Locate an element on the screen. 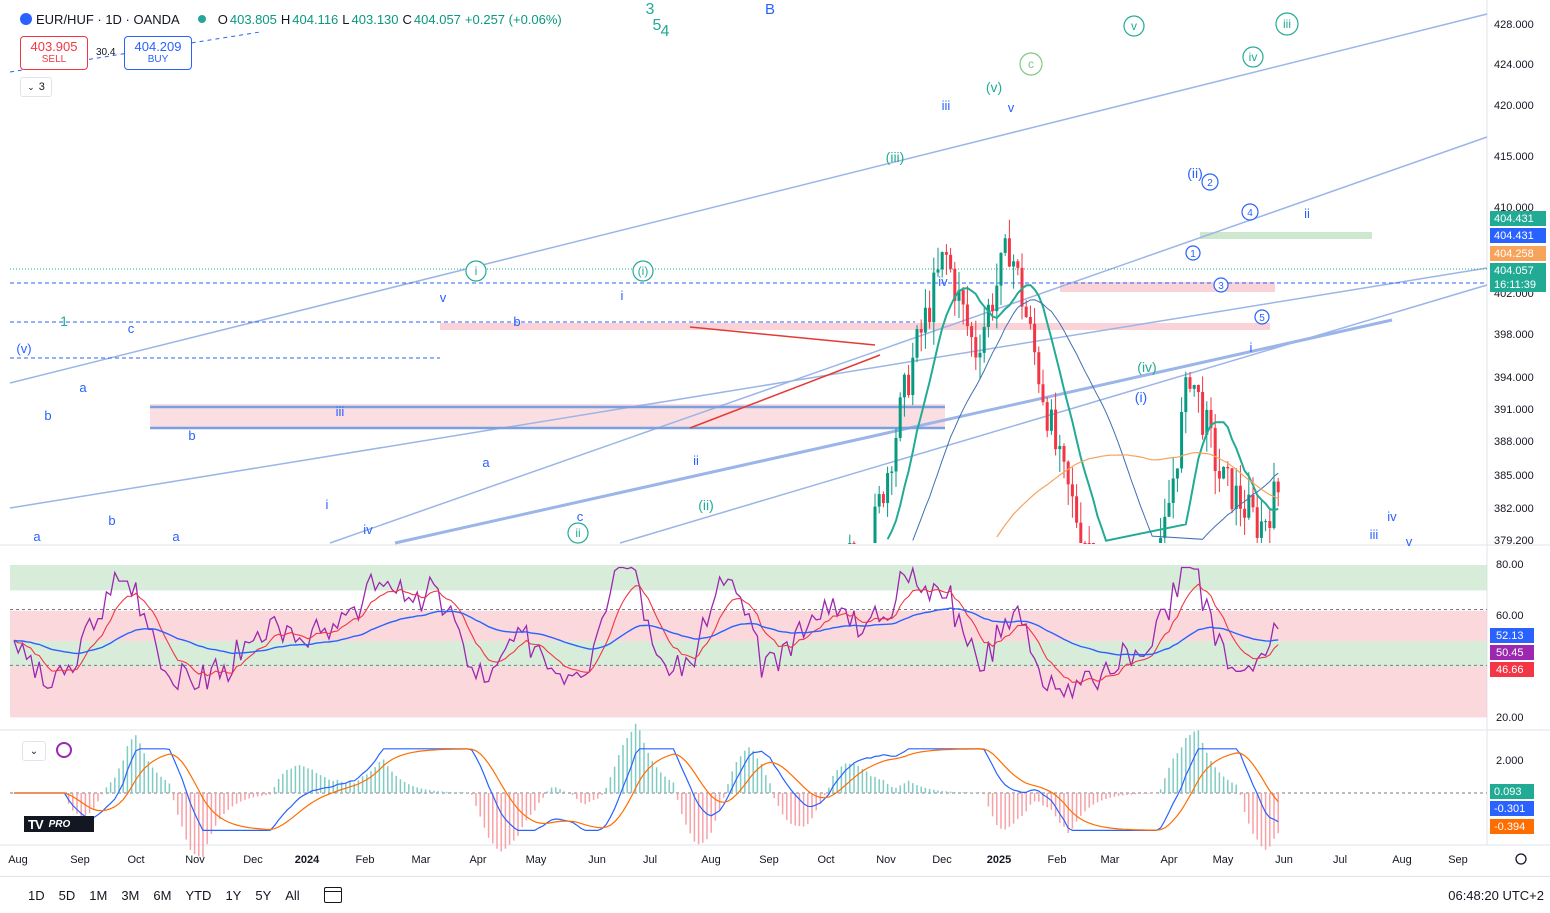  timeframe-1m: 1M is located at coordinates (98, 895).